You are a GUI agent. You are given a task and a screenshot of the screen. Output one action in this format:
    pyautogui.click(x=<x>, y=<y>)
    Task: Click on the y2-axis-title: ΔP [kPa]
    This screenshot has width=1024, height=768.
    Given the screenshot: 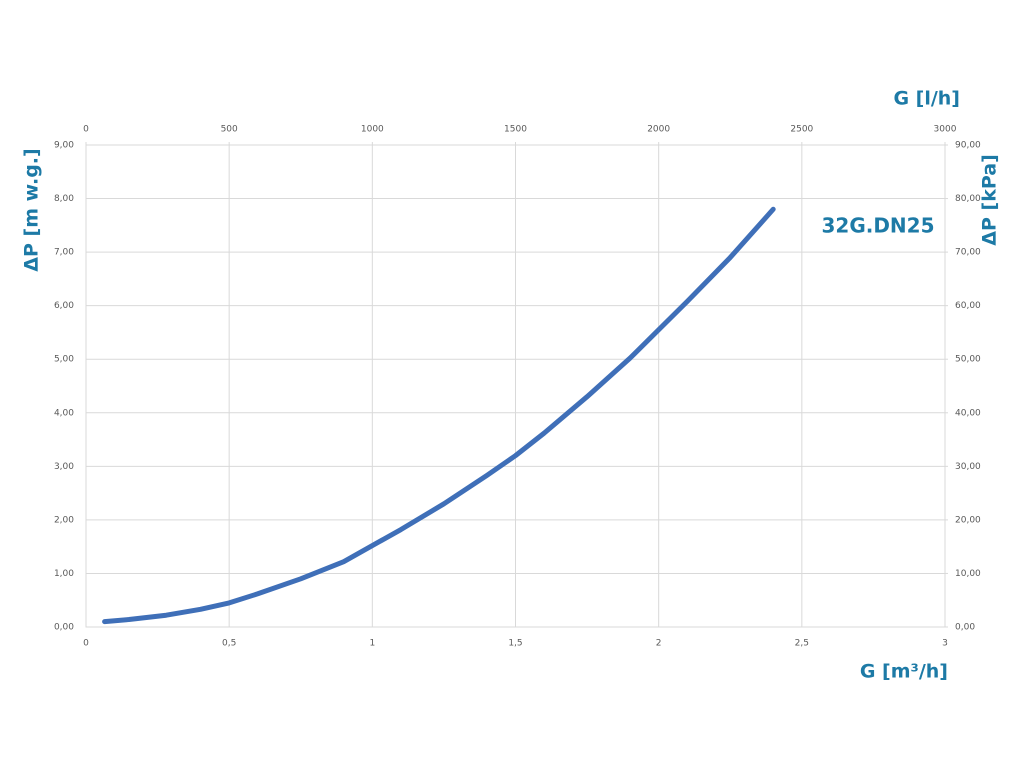 What is the action you would take?
    pyautogui.click(x=990, y=199)
    